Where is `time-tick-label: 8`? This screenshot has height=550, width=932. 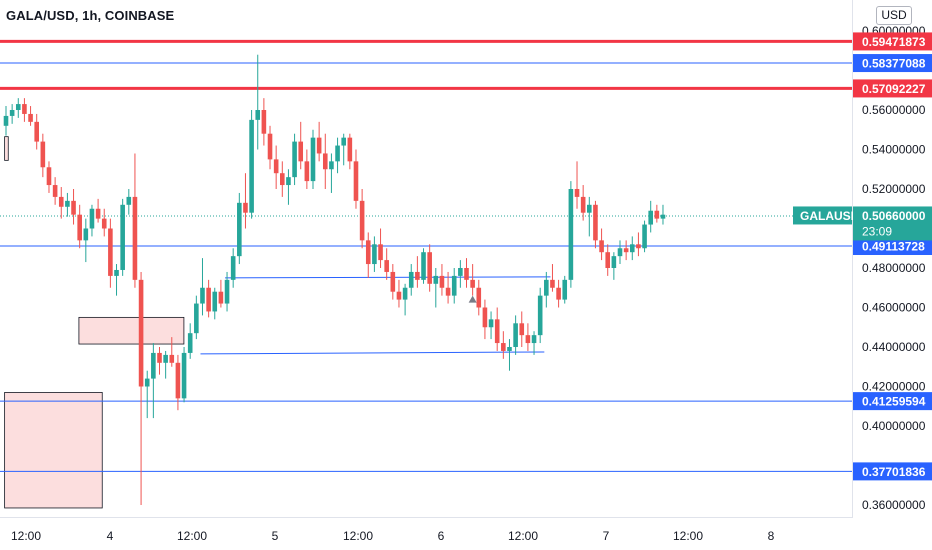
time-tick-label: 8 is located at coordinates (771, 536).